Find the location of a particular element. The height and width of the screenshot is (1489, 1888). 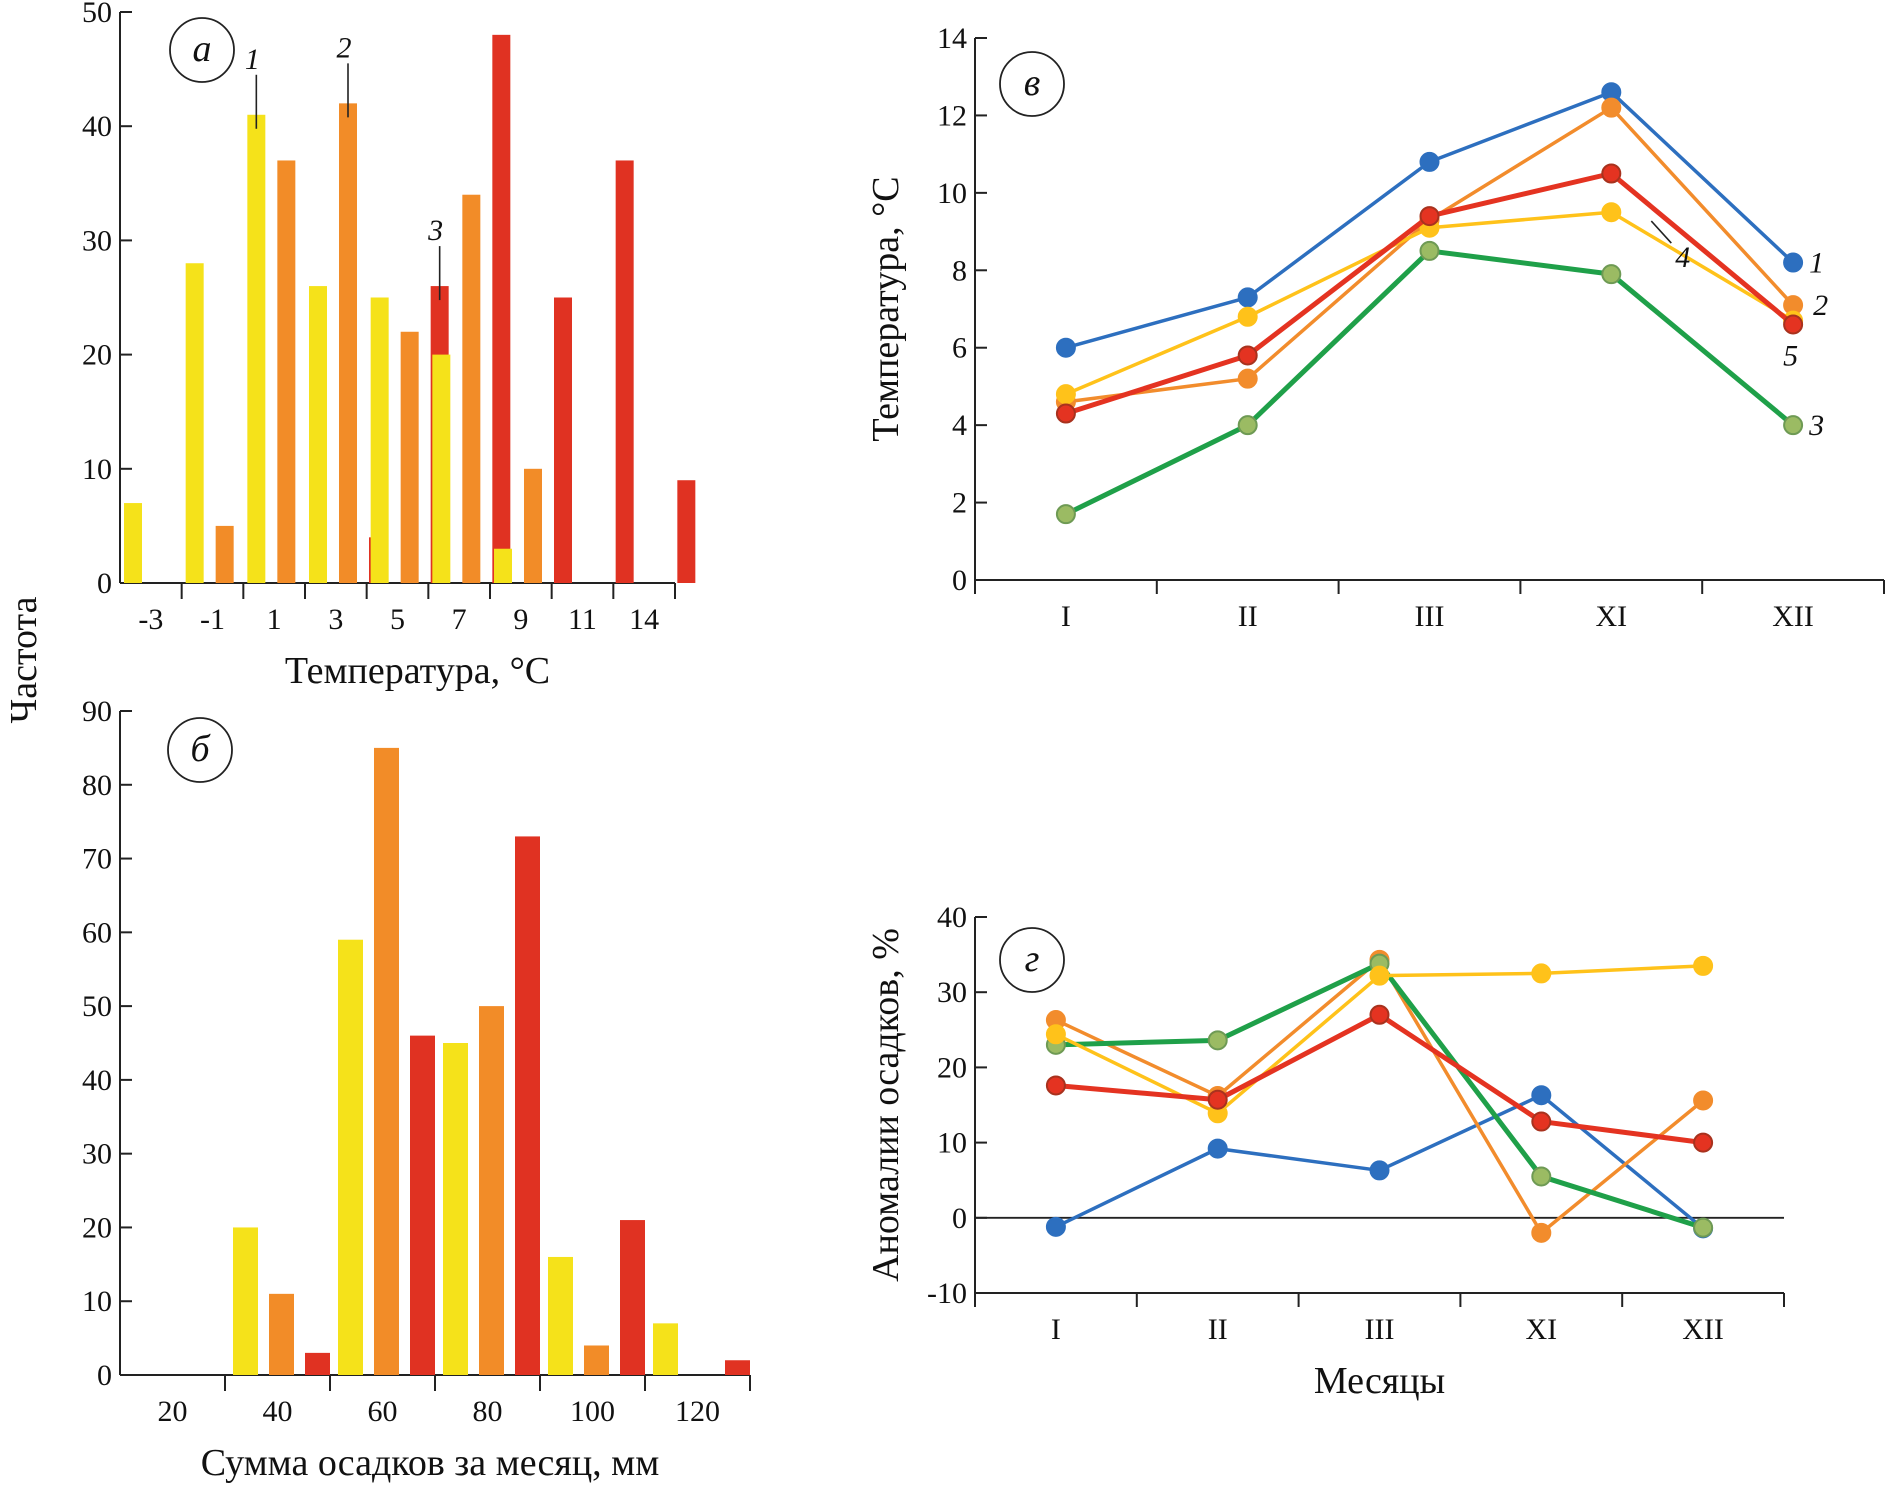

g-y-tick-label: 10 is located at coordinates (952, 1143).